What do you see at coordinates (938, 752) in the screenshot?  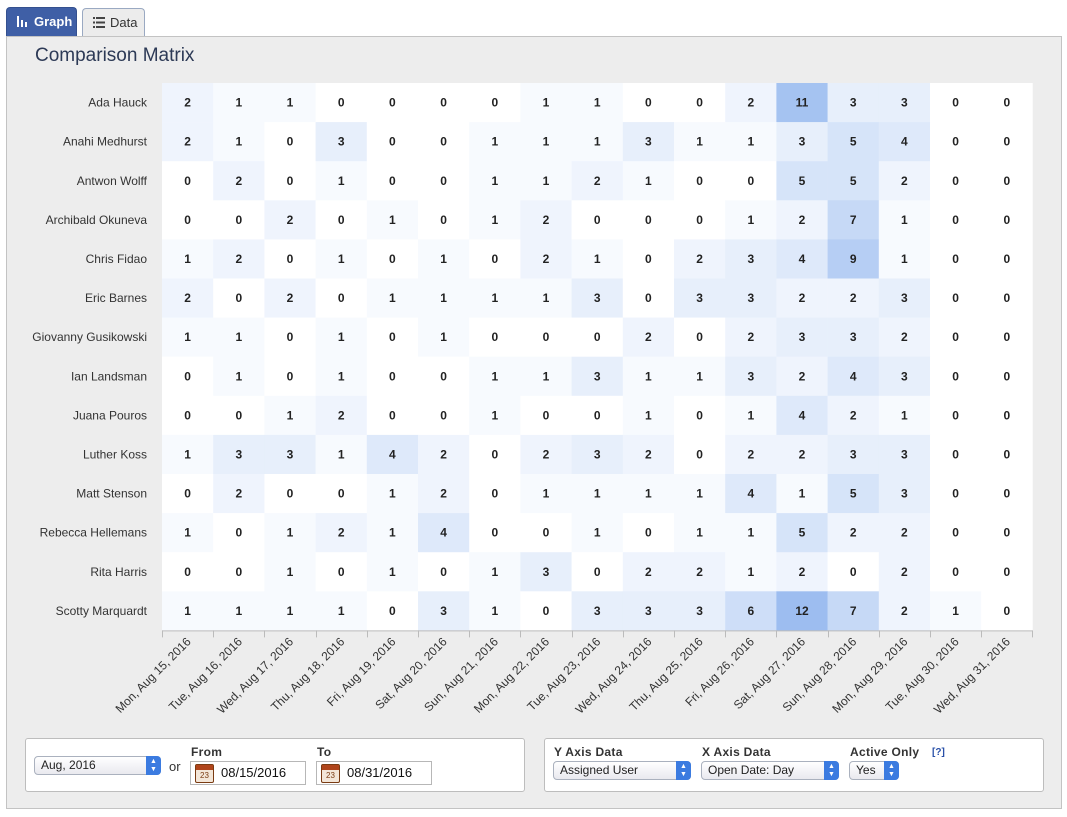 I see `active-only-help-link: [?]` at bounding box center [938, 752].